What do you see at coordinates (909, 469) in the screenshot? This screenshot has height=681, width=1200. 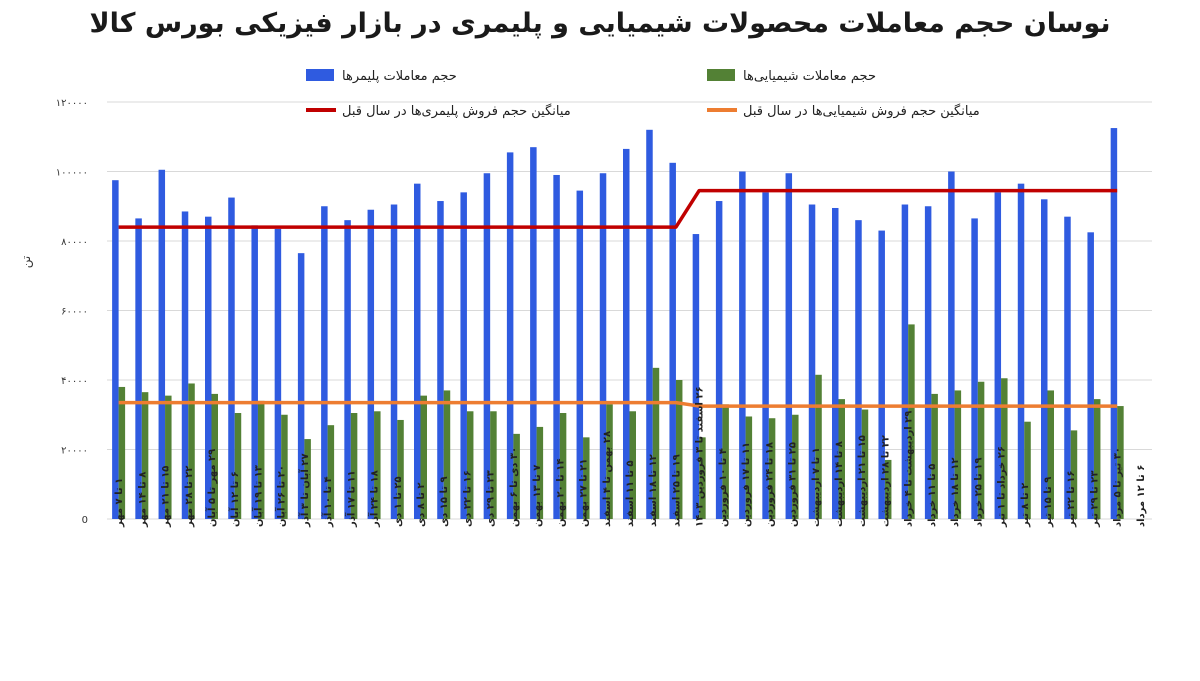 I see `x-tick-label: ۲۹ اردیبهشت تا ۴ خرداد` at bounding box center [909, 469].